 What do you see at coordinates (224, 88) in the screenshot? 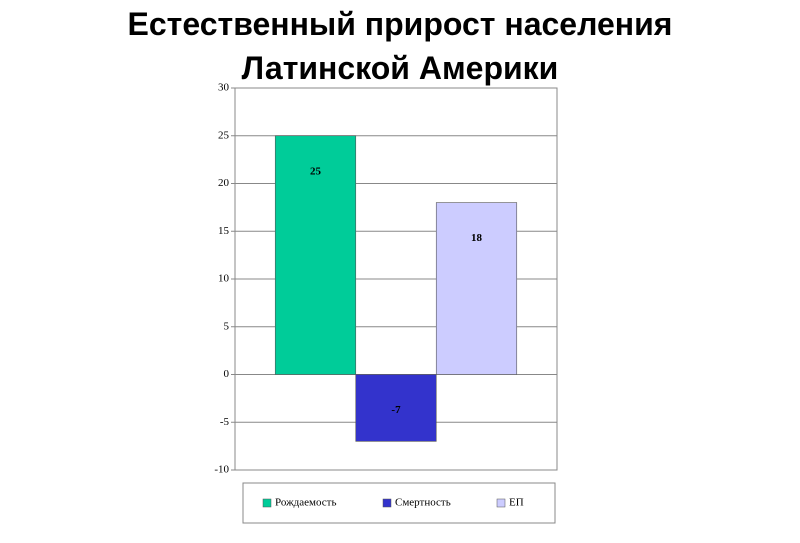
I see `y-tick-label: 30` at bounding box center [224, 88].